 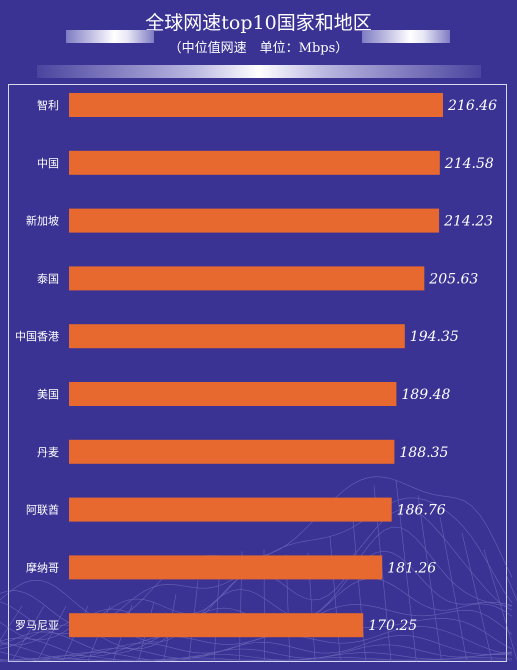 I want to click on value-label: 216.46, so click(x=472, y=106).